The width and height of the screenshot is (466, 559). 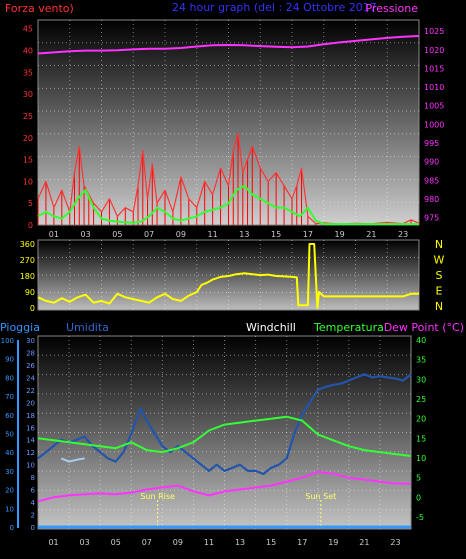 What do you see at coordinates (12, 528) in the screenshot?
I see `pioggia-y-tick: 0` at bounding box center [12, 528].